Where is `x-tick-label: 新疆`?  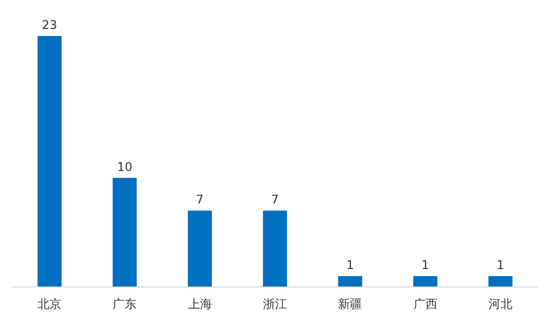 x-tick-label: 新疆 is located at coordinates (350, 304).